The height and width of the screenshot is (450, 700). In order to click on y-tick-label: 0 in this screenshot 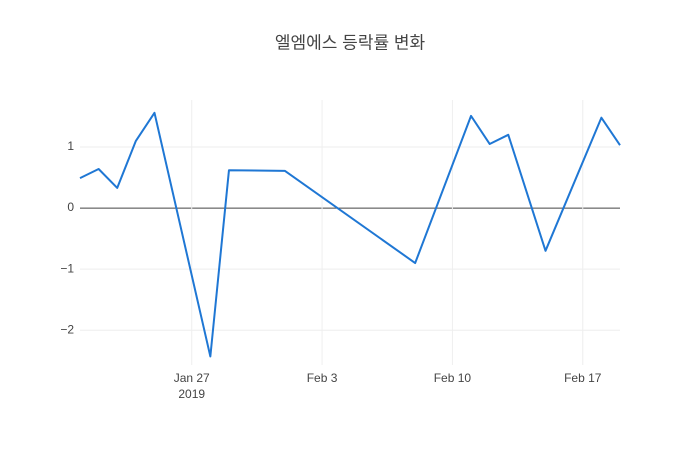, I will do `click(70, 207)`.